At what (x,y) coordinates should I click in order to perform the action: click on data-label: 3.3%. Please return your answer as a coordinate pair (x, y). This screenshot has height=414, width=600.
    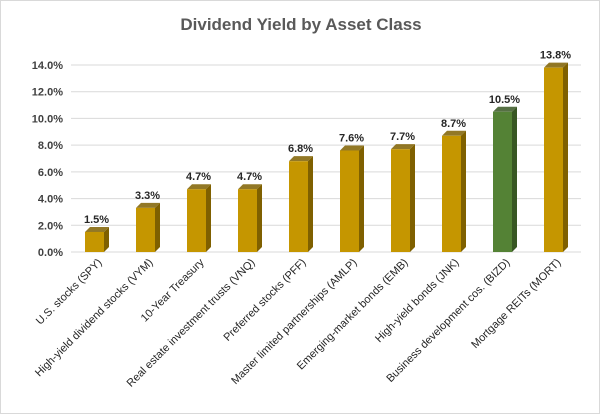
    Looking at the image, I should click on (147, 196).